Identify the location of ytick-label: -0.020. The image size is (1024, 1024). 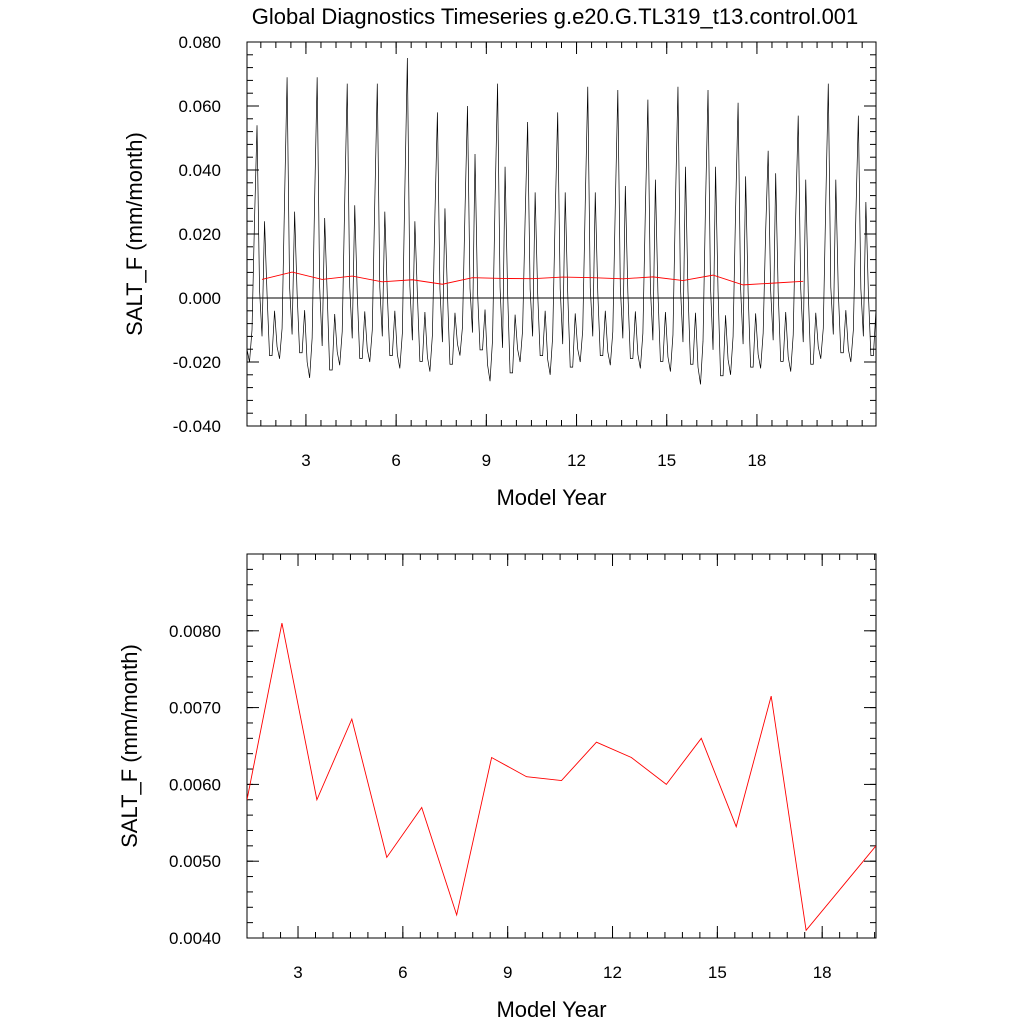
(197, 362).